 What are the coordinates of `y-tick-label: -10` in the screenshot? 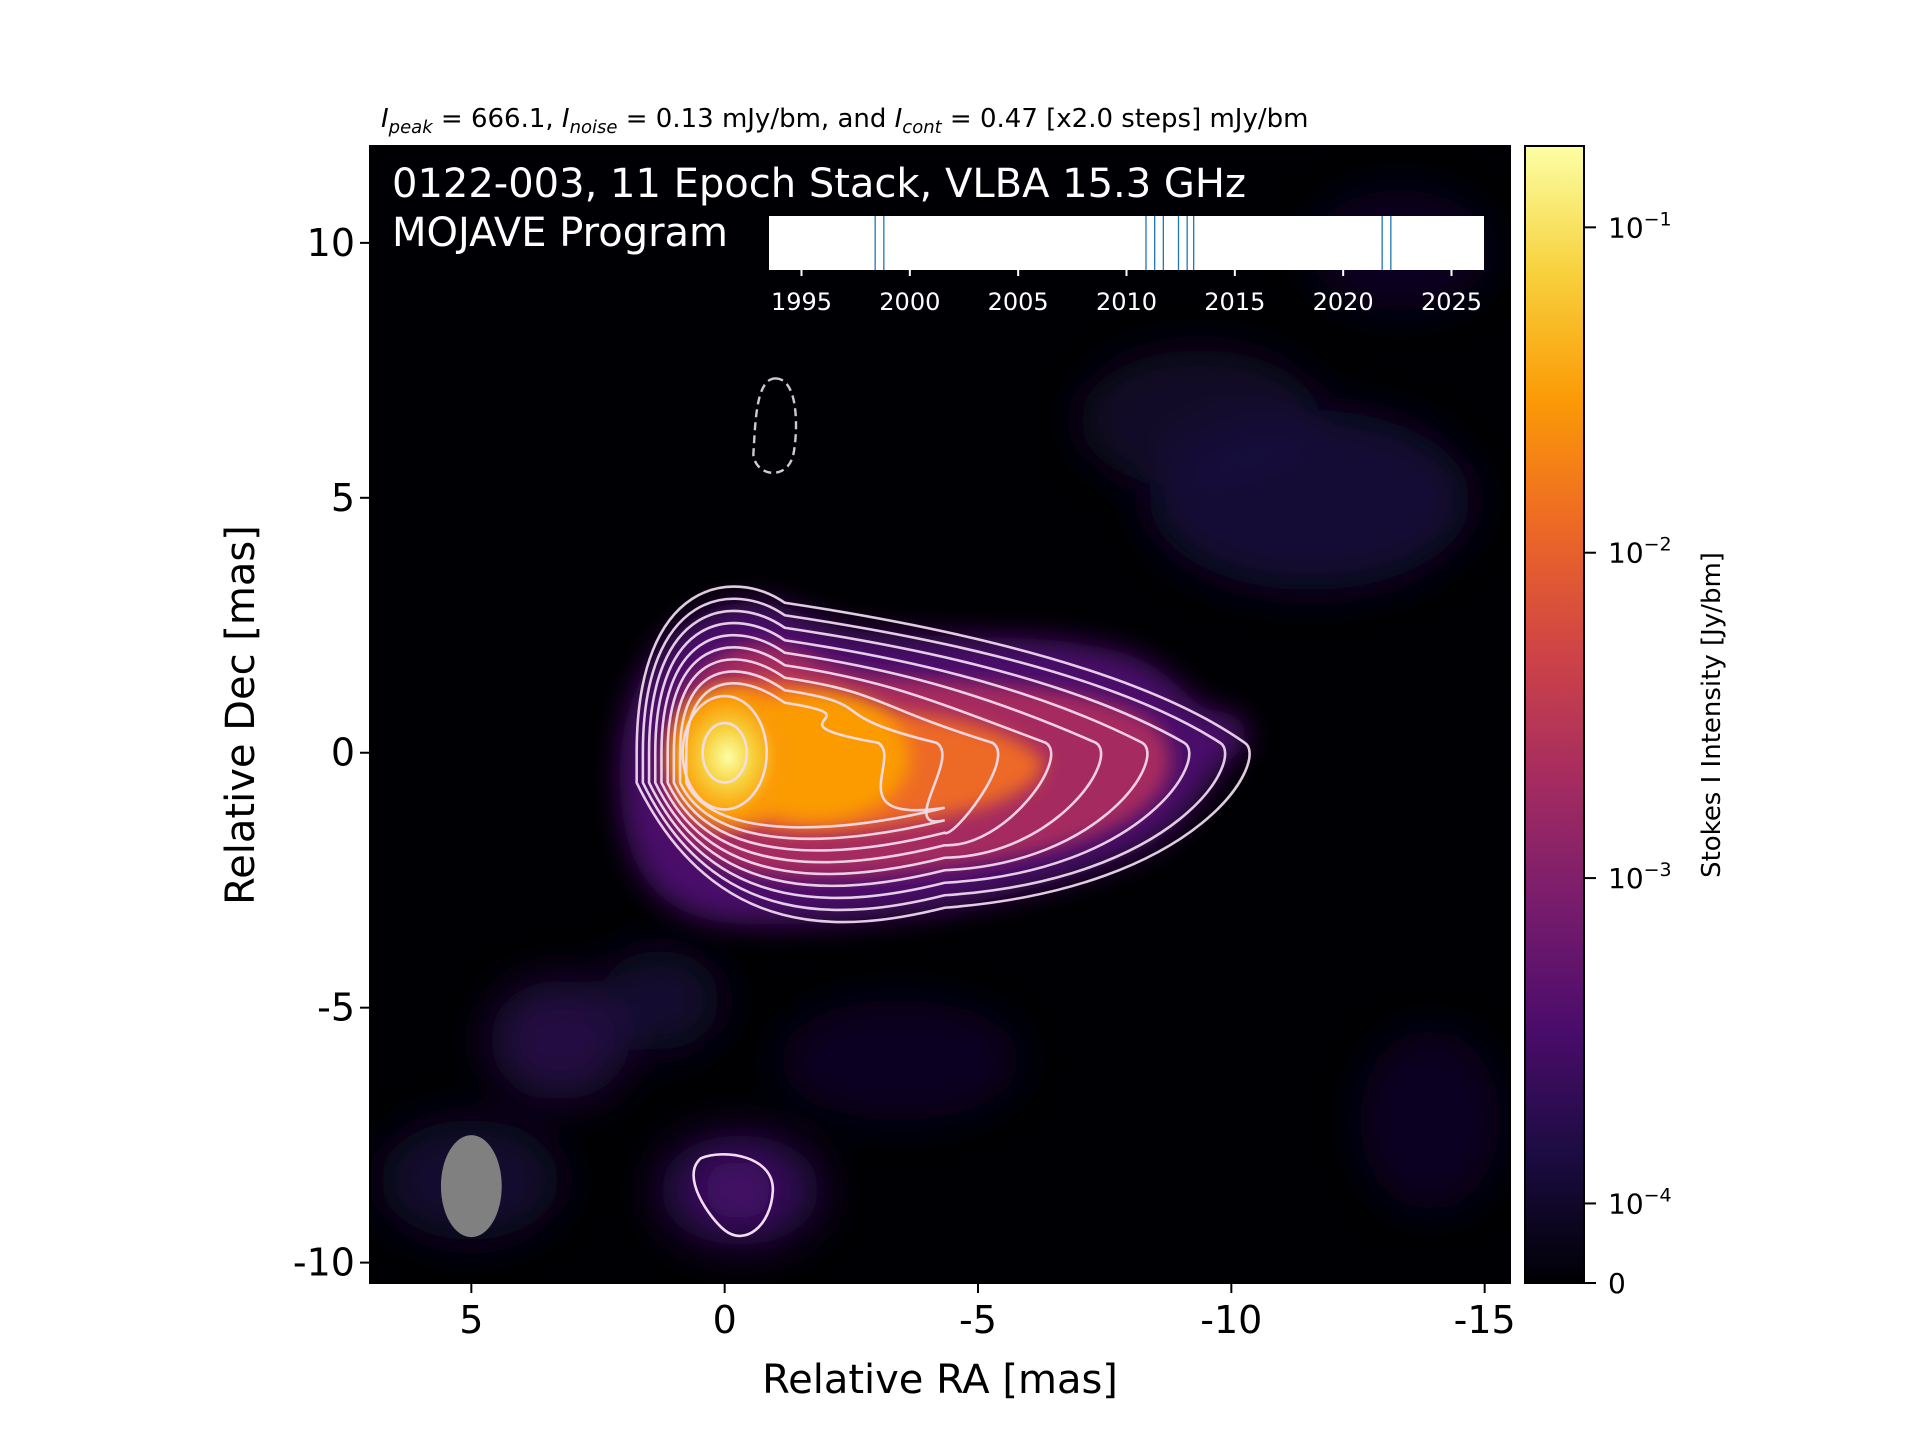 It's located at (324, 1263).